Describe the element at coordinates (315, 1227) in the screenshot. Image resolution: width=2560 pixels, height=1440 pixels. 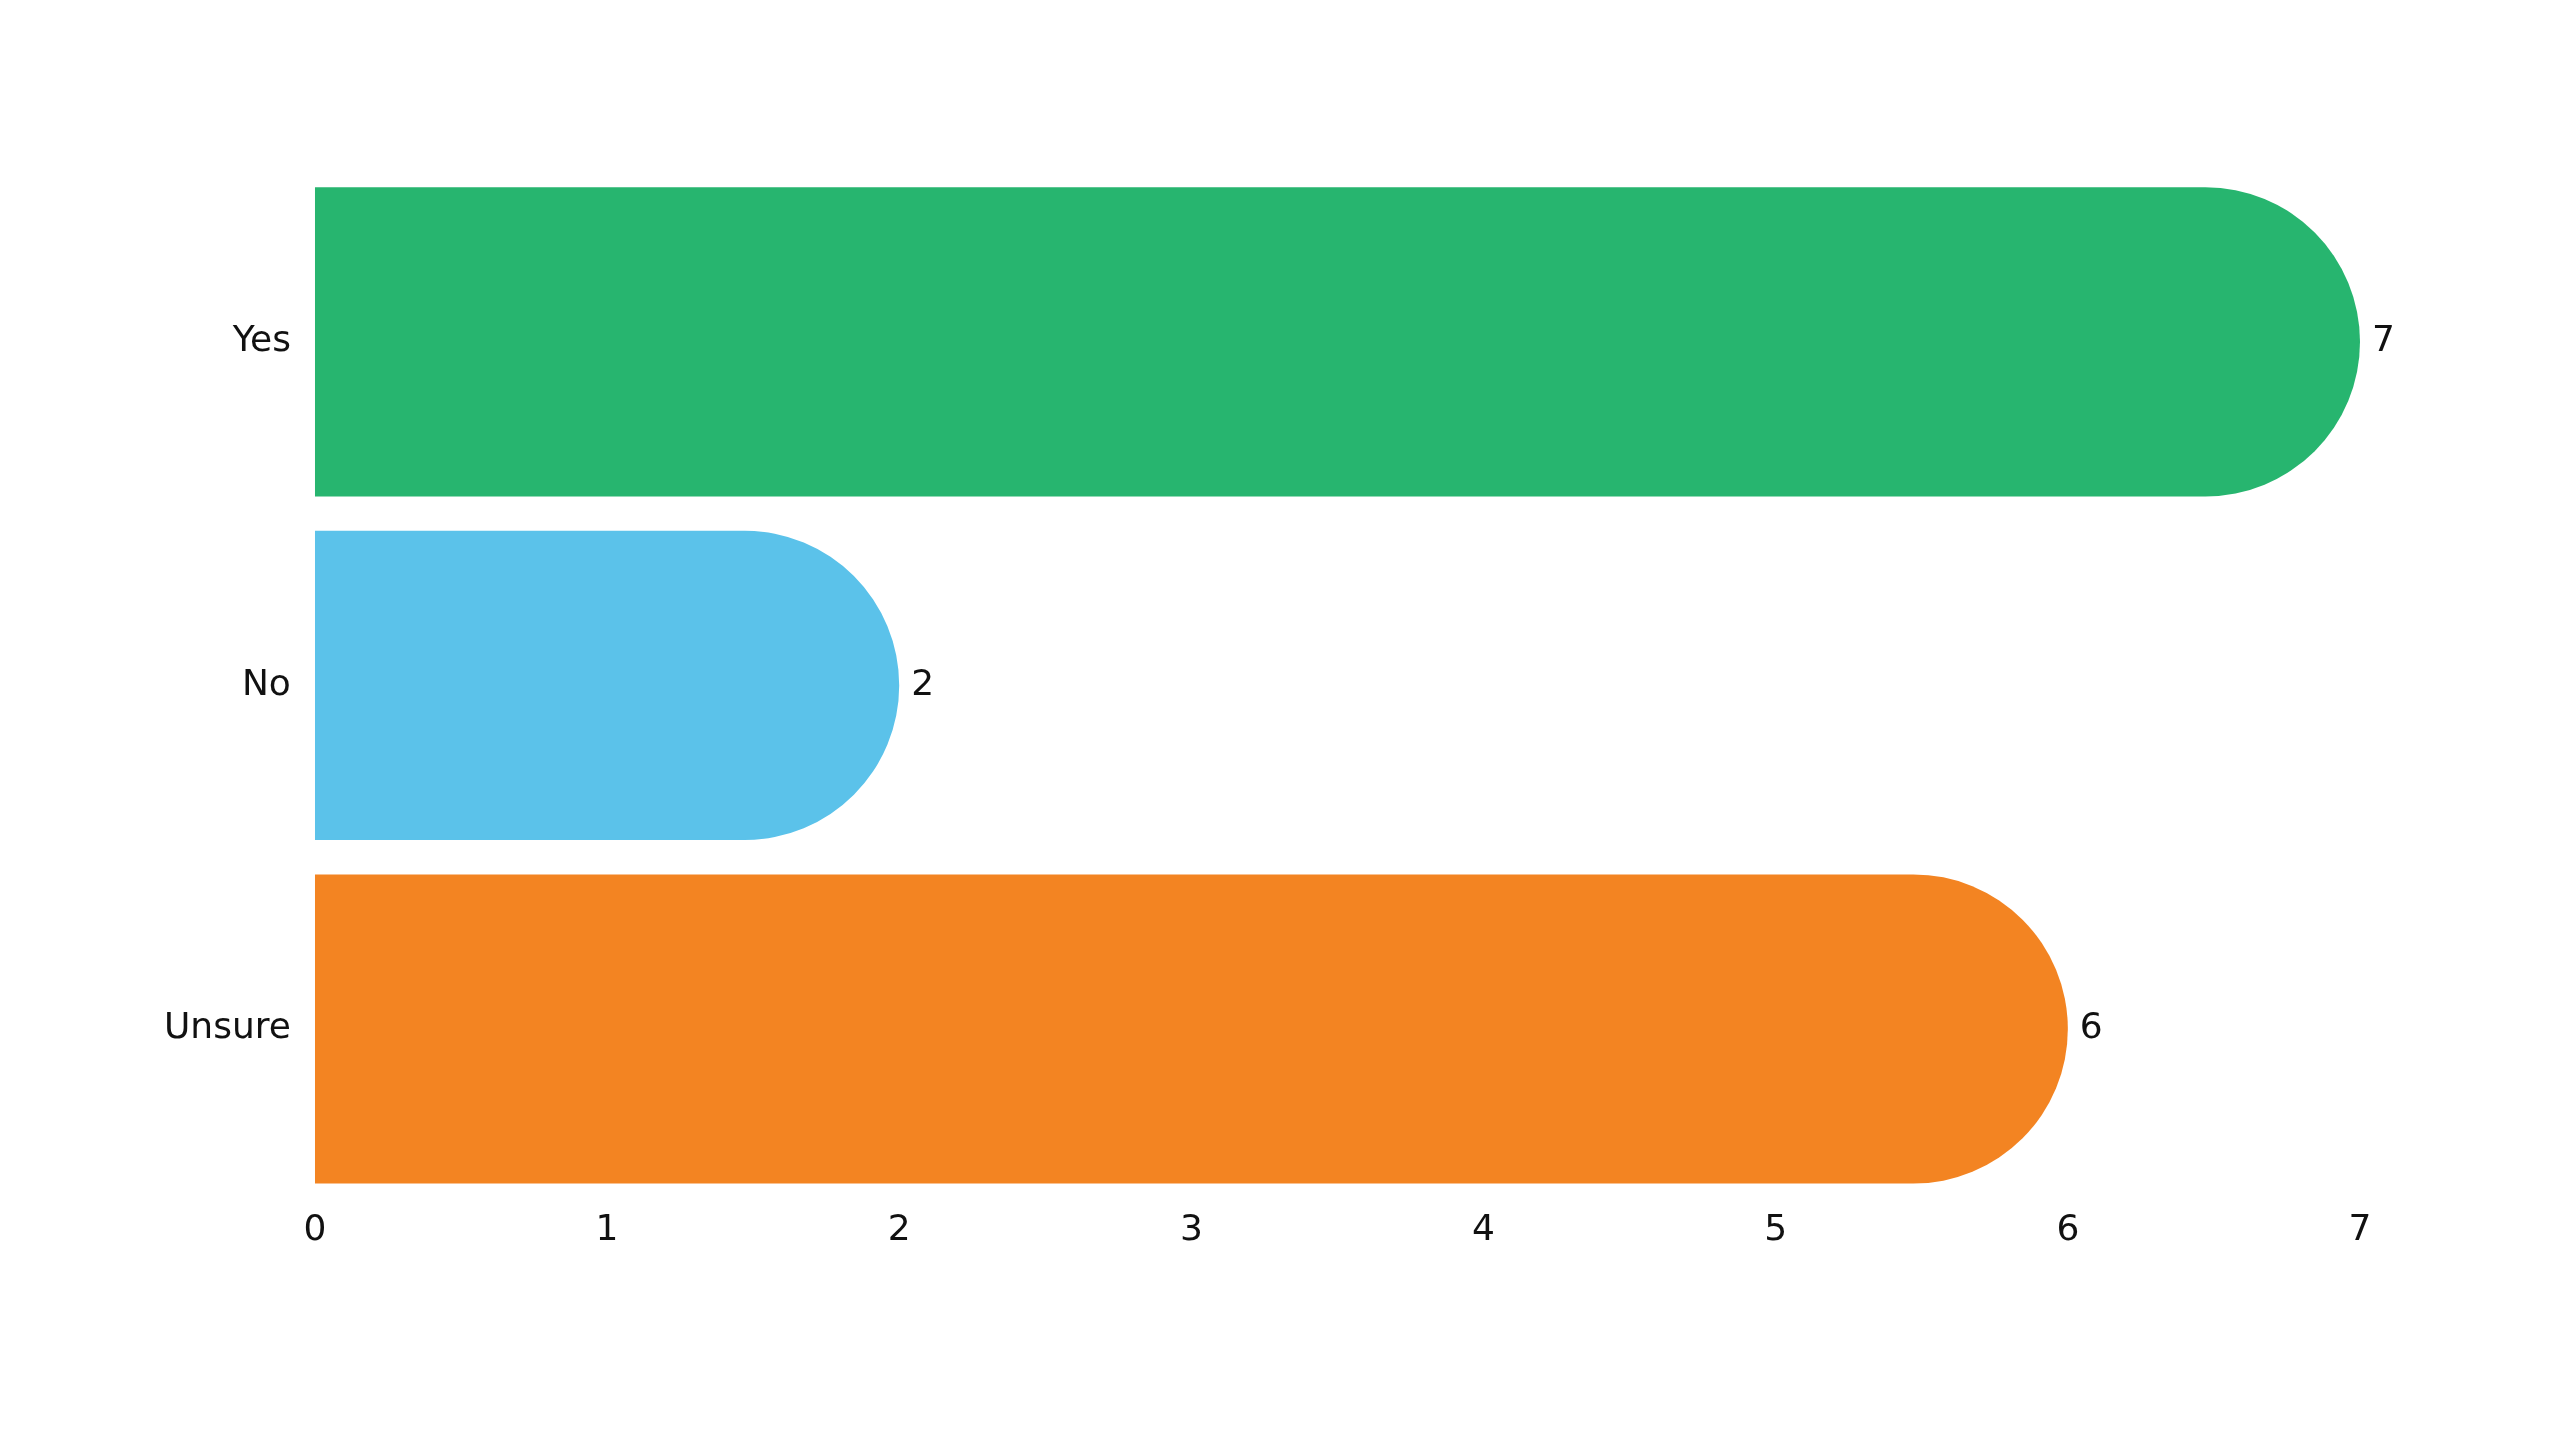
I see `x-tick-label: 0` at that location.